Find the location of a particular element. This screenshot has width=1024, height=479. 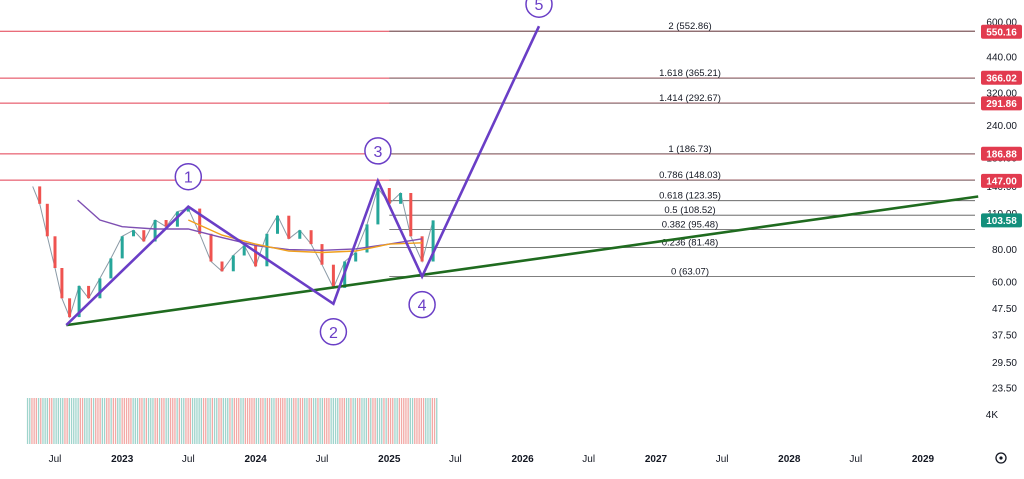

moving-average-orange is located at coordinates (305, 236).